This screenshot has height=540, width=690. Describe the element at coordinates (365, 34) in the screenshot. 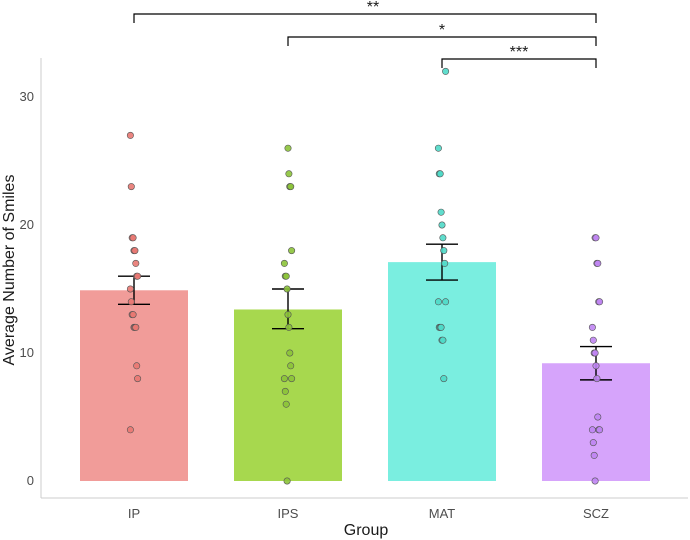

I see `significance-brackets: ******` at that location.